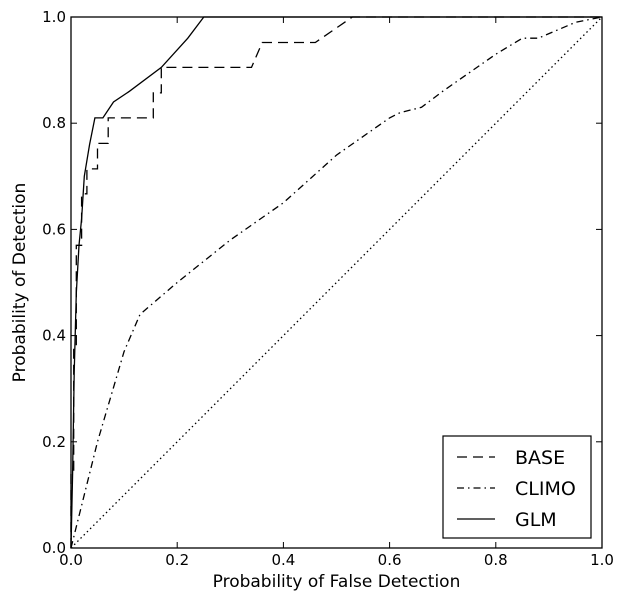 The image size is (627, 594). What do you see at coordinates (390, 560) in the screenshot?
I see `x-tick-label: 0.6` at bounding box center [390, 560].